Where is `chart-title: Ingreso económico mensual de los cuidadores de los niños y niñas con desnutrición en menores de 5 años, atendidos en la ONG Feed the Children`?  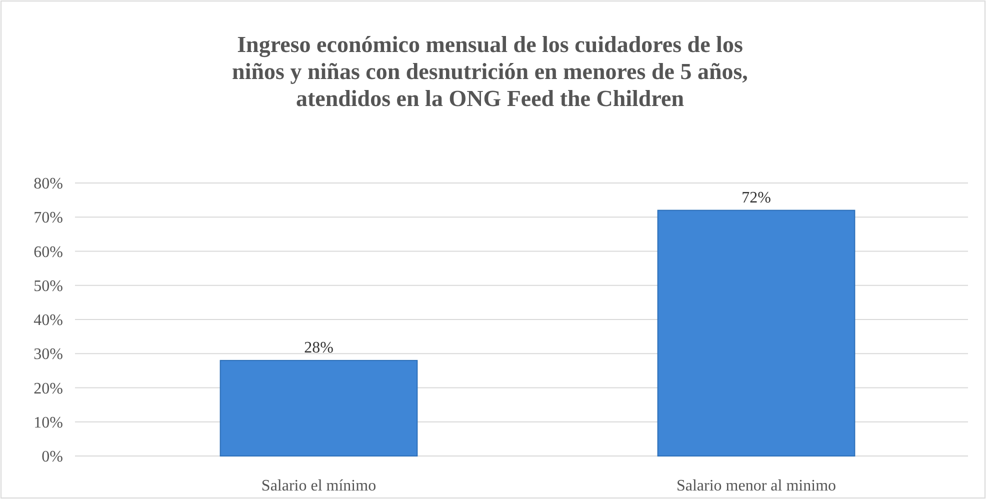
chart-title: Ingreso económico mensual de los cuidadores de los niños y niñas con desnutrición en menores de 5 años, atendidos en la ONG Feed the Children is located at coordinates (490, 71).